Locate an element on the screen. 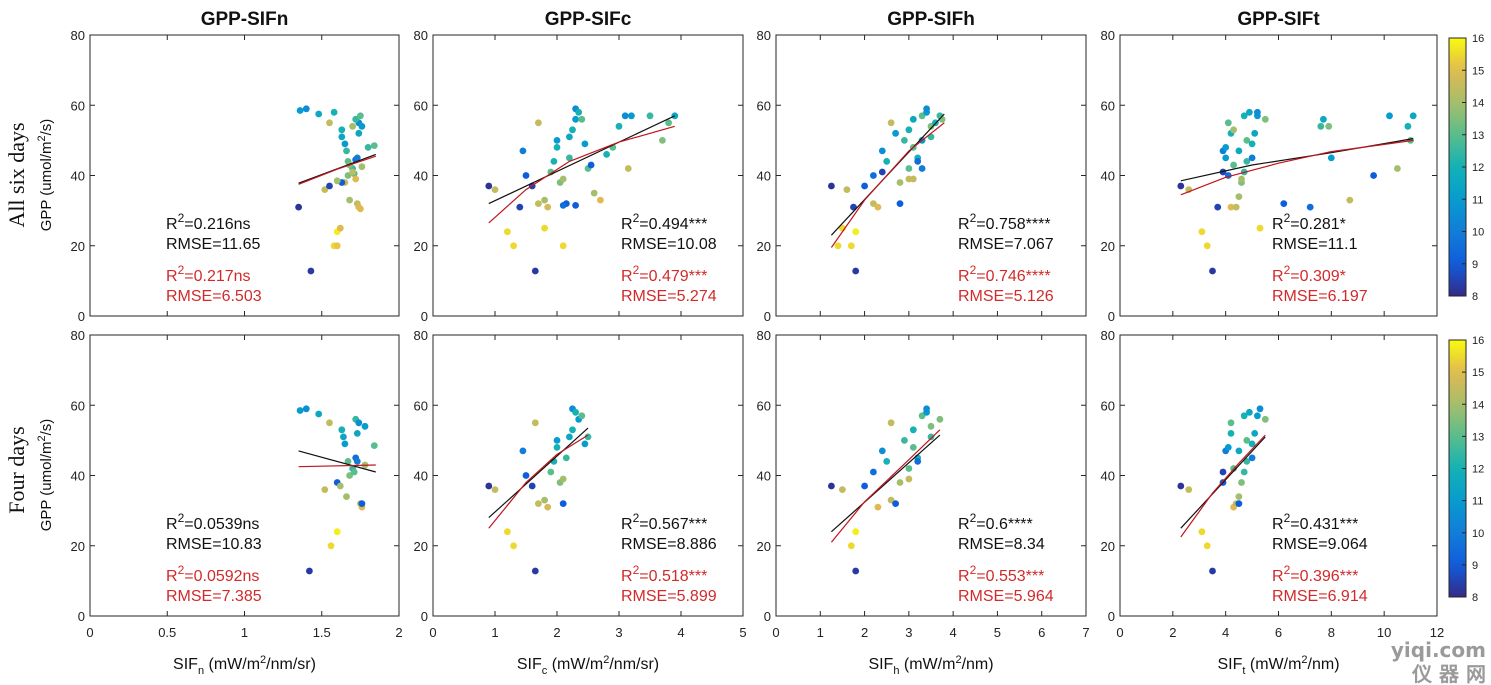 The height and width of the screenshot is (685, 1491). plot-frame is located at coordinates (588, 475).